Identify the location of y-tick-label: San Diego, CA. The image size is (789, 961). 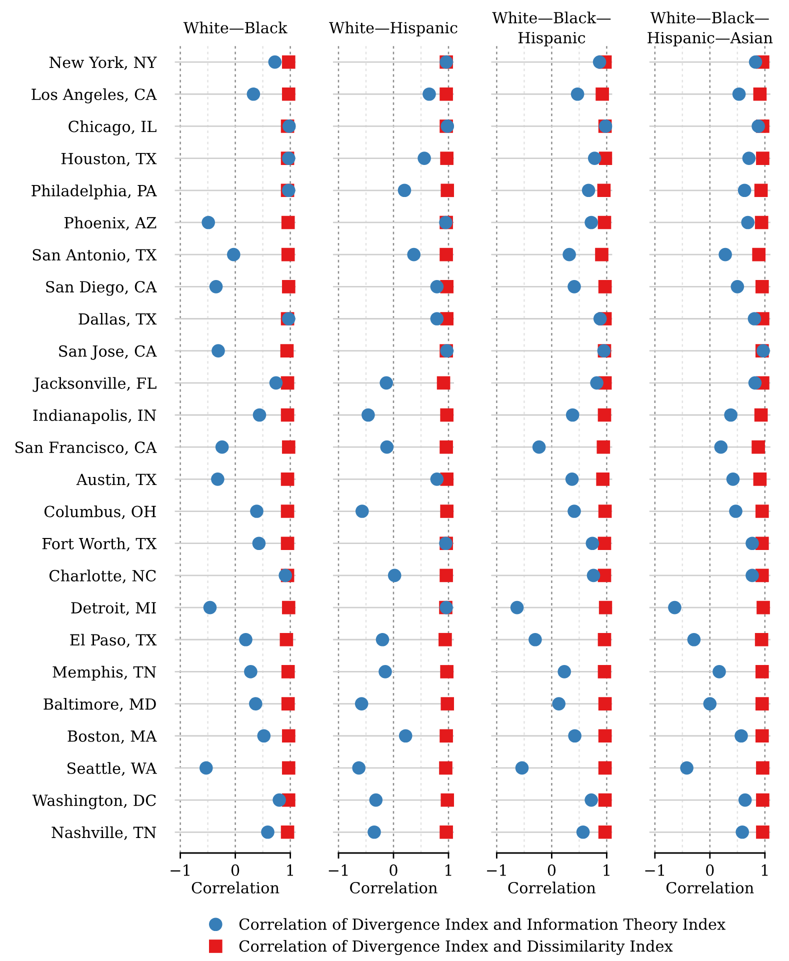
(101, 288).